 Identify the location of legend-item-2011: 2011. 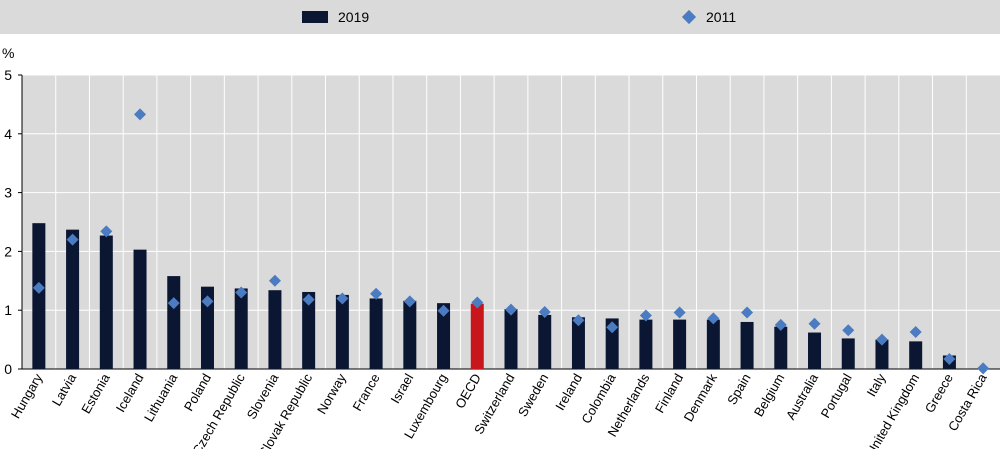
(709, 17).